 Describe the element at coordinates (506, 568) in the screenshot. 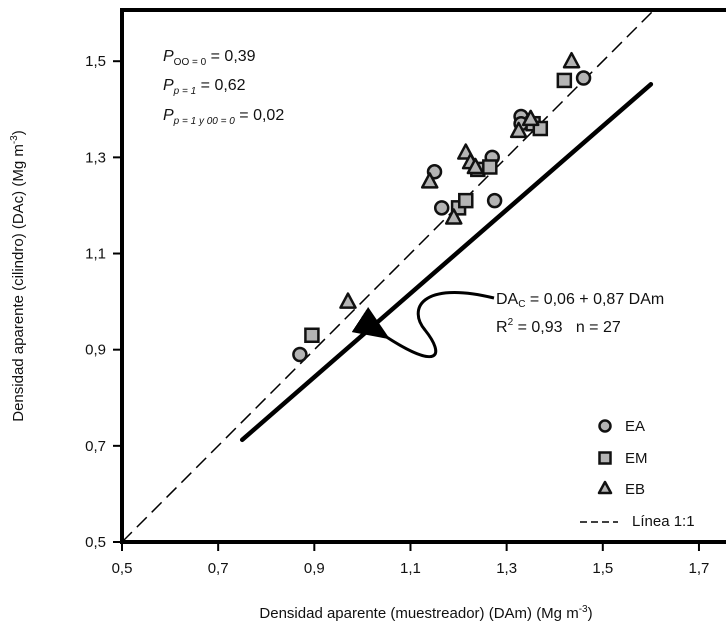

I see `x-tick-label: 1,3` at that location.